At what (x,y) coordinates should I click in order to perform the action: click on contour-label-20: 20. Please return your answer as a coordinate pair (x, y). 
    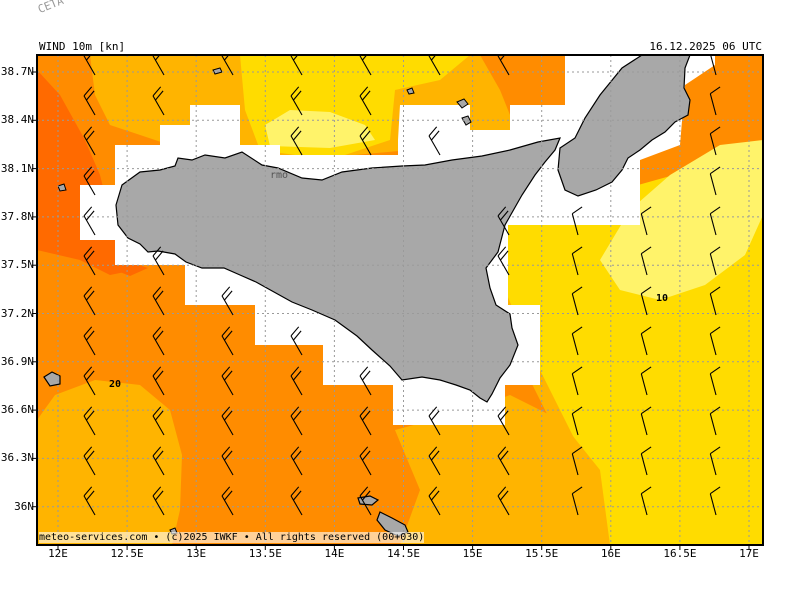
    Looking at the image, I should click on (115, 384).